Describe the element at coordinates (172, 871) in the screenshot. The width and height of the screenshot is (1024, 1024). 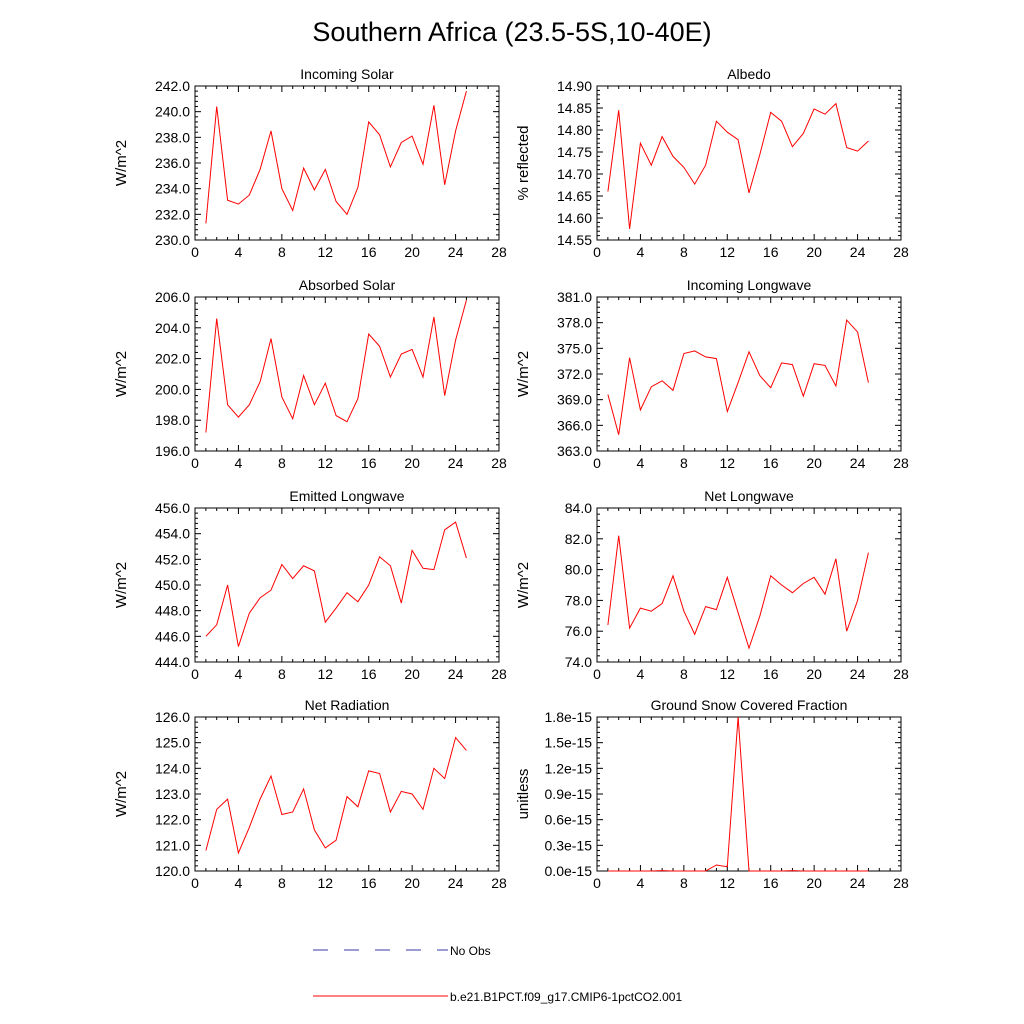
I see `y-tick-label: 120.0` at that location.